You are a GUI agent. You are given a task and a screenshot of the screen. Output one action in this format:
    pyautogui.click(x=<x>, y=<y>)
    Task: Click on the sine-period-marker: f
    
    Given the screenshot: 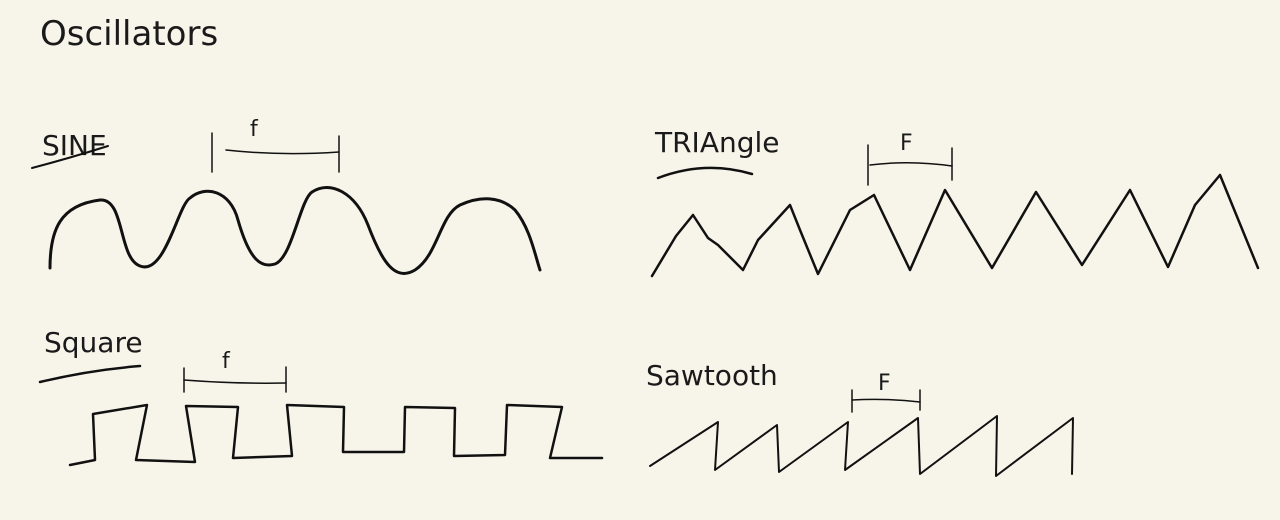 What is the action you would take?
    pyautogui.click(x=275, y=145)
    